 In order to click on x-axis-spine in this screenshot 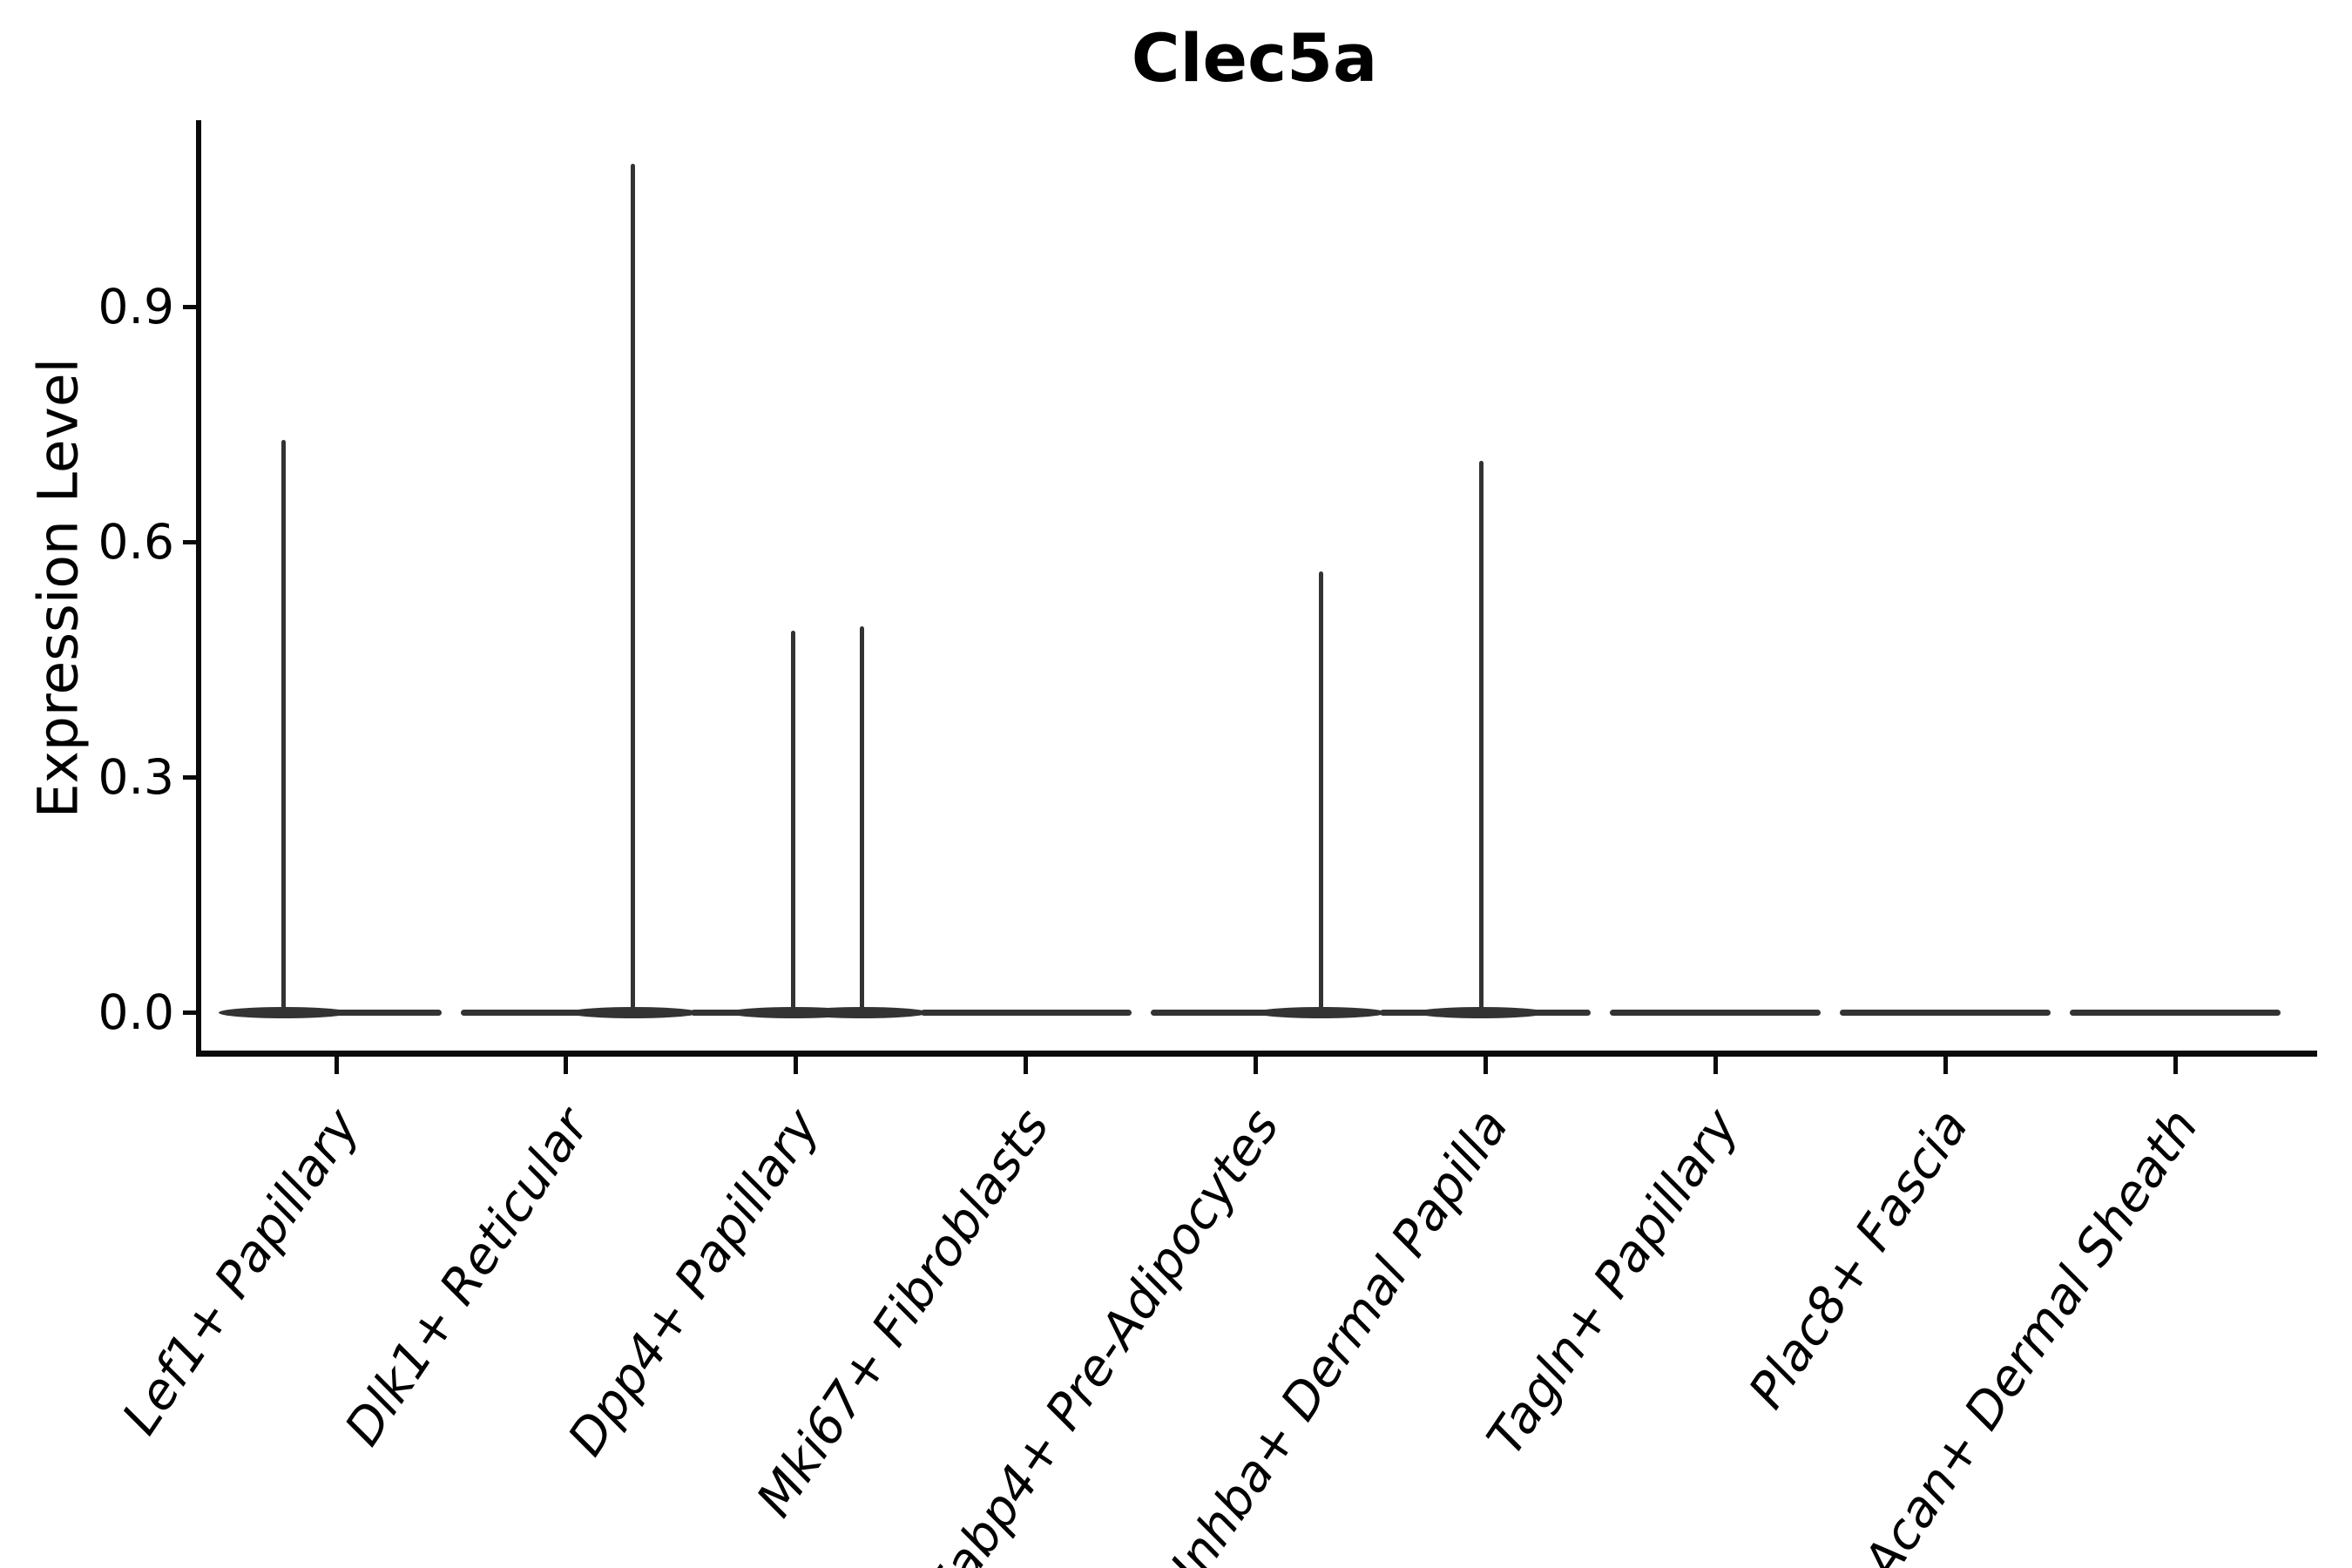, I will do `click(1256, 1054)`.